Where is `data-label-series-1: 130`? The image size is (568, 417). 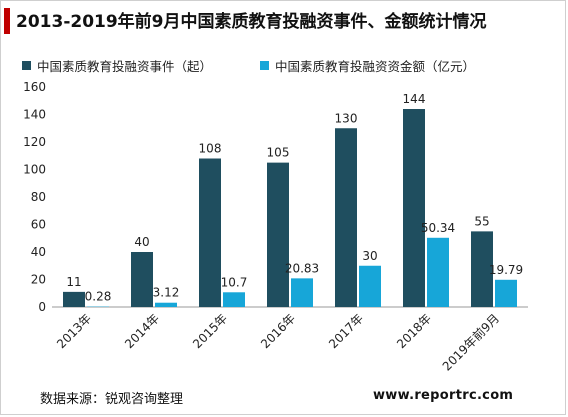
data-label-series-1: 130 is located at coordinates (346, 118).